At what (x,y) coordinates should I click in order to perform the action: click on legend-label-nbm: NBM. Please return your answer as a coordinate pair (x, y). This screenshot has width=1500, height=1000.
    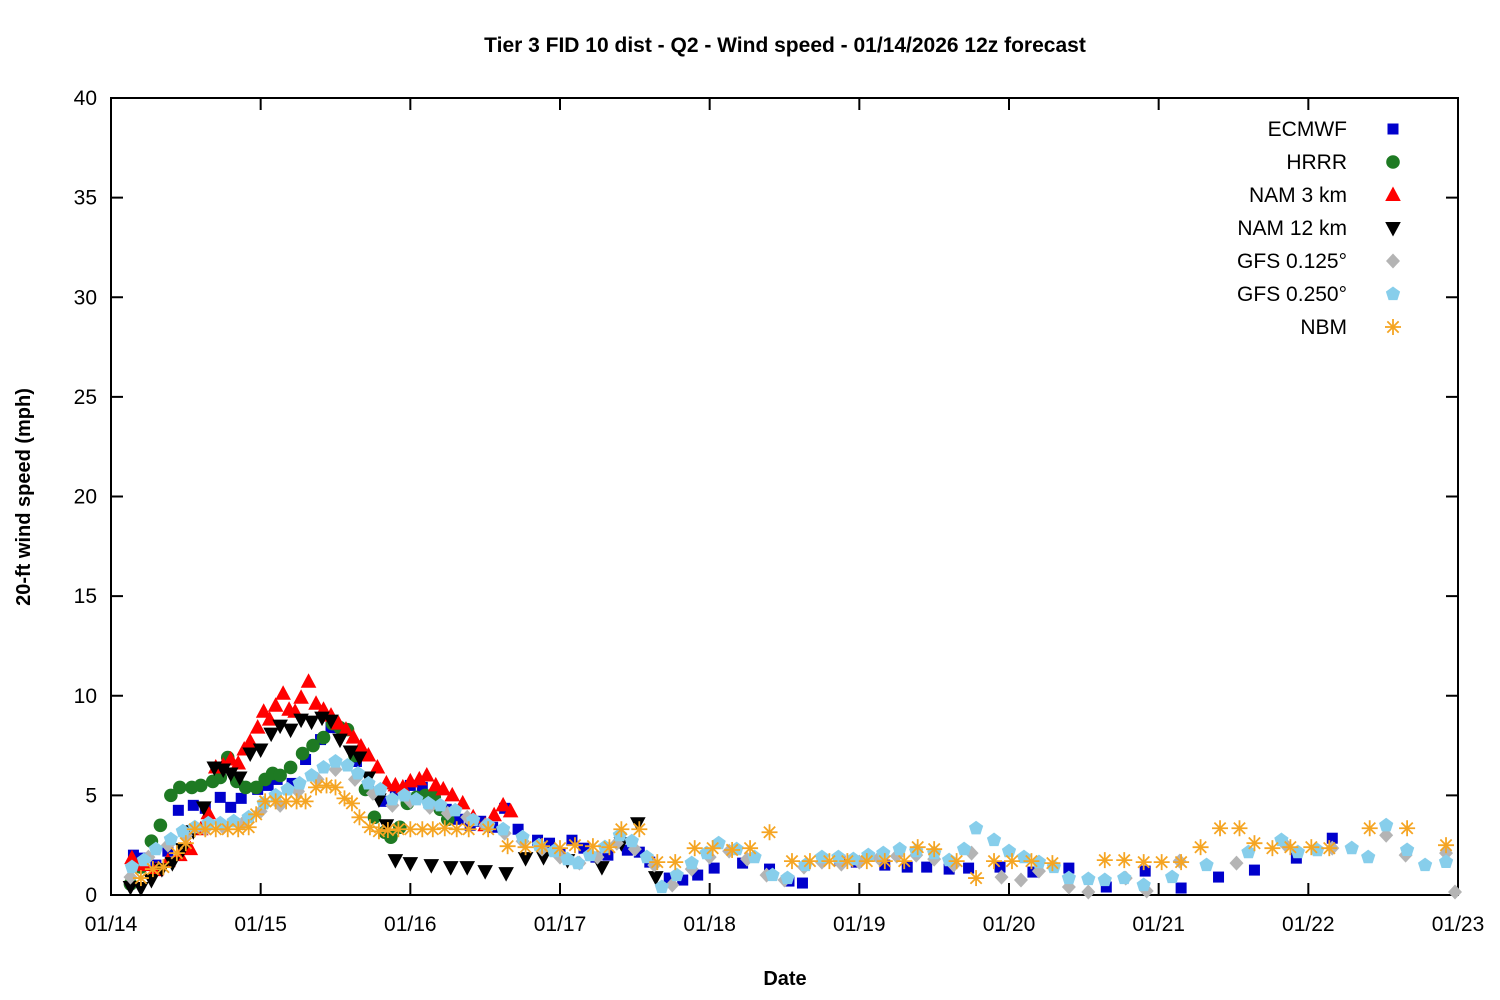
    Looking at the image, I should click on (1323, 327).